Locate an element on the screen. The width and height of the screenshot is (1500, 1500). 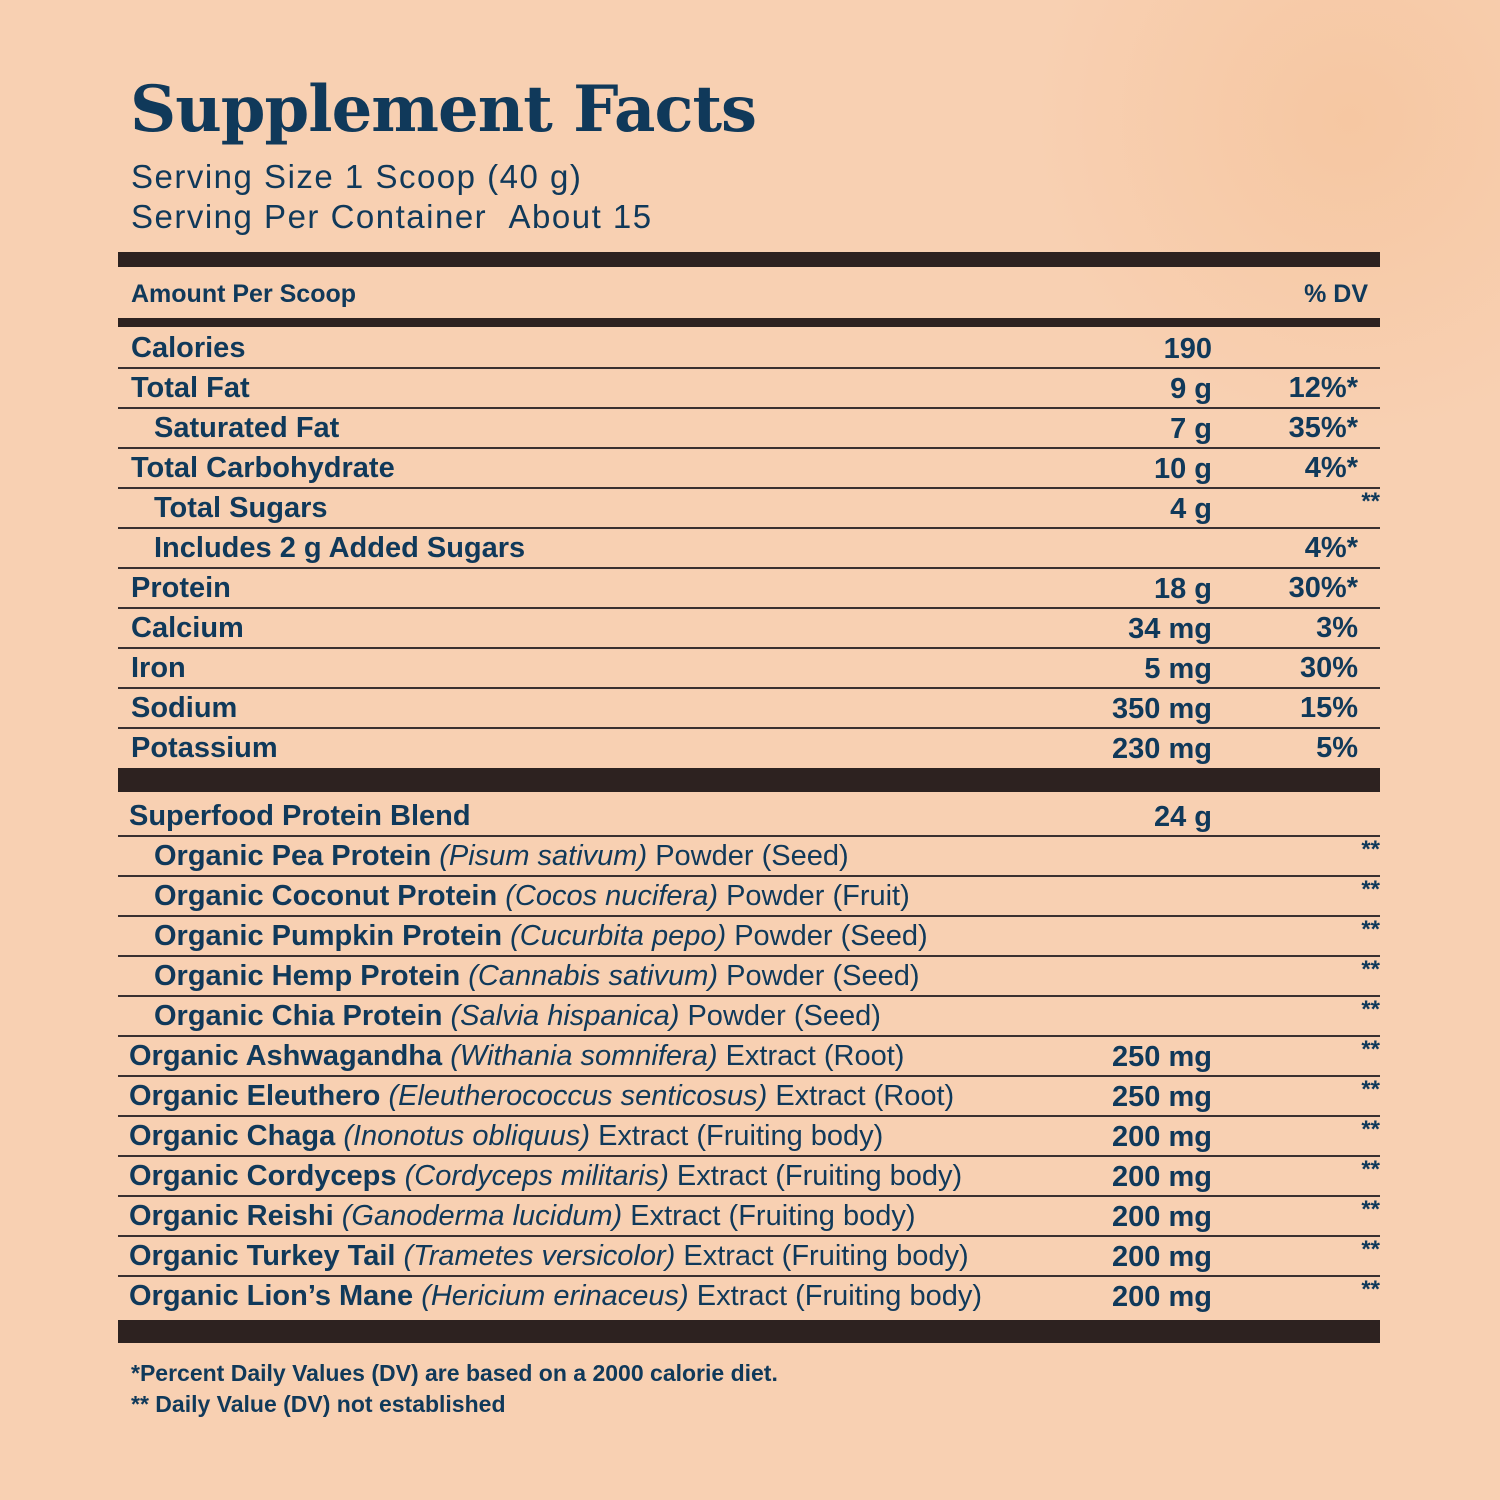
nutrient-name: Protein is located at coordinates (181, 588).